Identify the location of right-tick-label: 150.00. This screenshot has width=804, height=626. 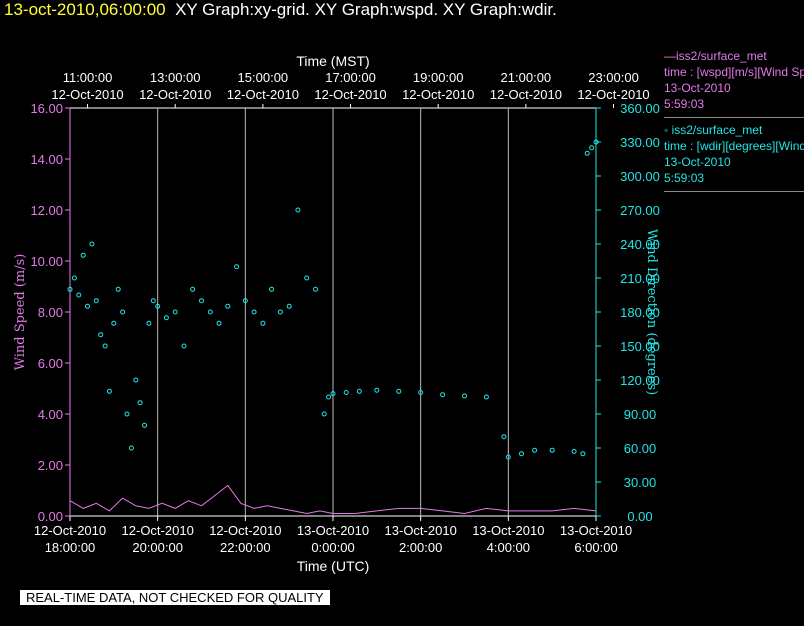
(640, 346).